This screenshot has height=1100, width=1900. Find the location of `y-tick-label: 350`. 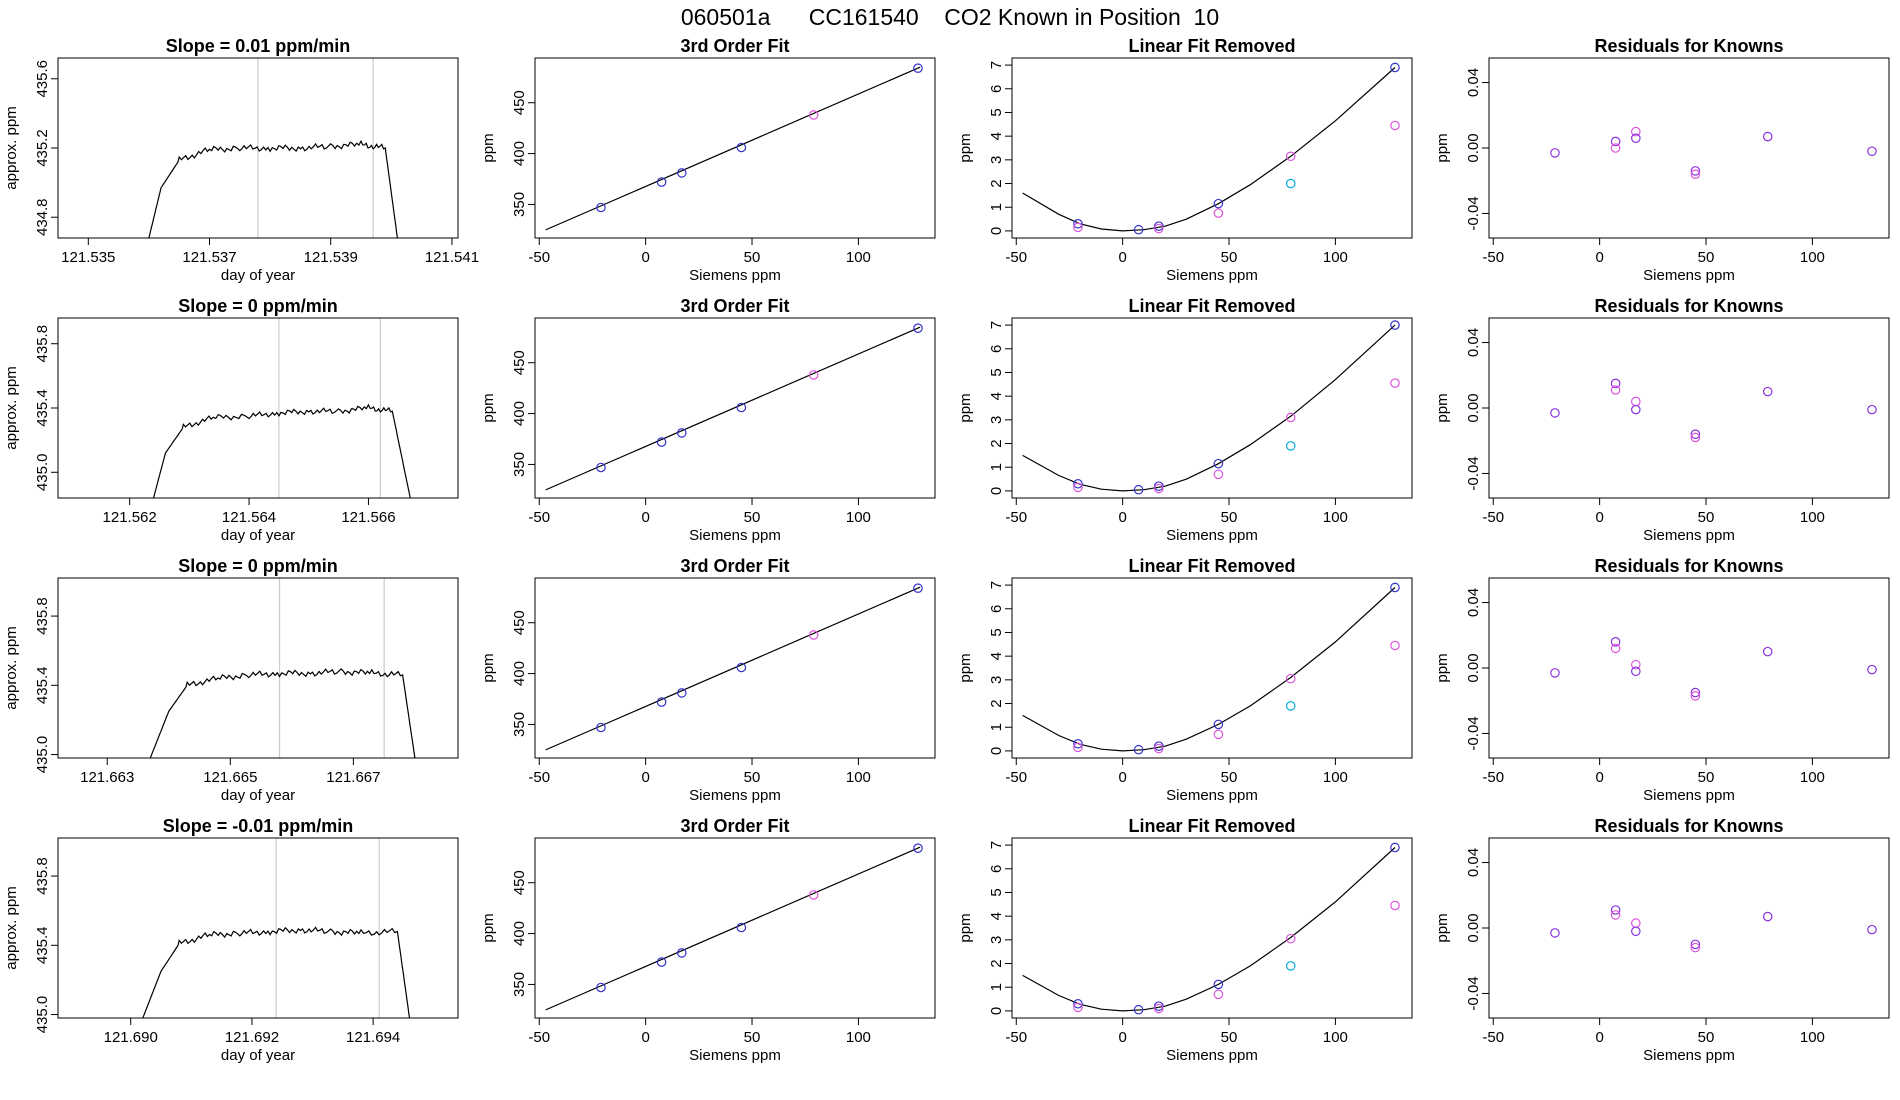

y-tick-label: 350 is located at coordinates (519, 204).